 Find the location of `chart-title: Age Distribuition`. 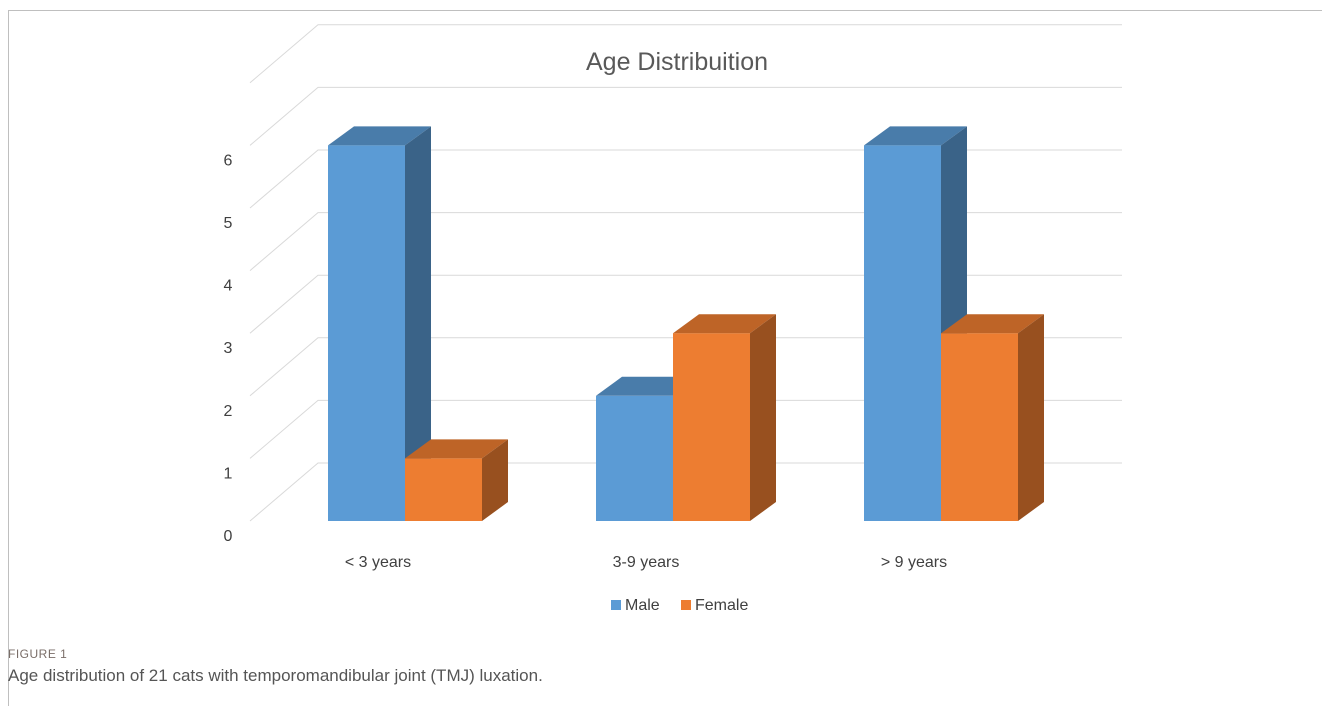

chart-title: Age Distribuition is located at coordinates (677, 62).